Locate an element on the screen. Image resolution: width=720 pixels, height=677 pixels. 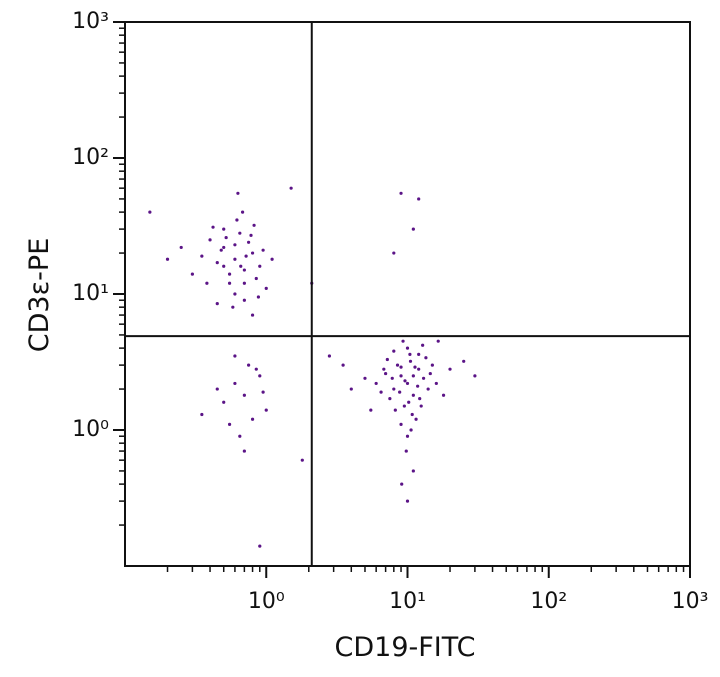
y-tick-label: 10¹ is located at coordinates (90, 293).